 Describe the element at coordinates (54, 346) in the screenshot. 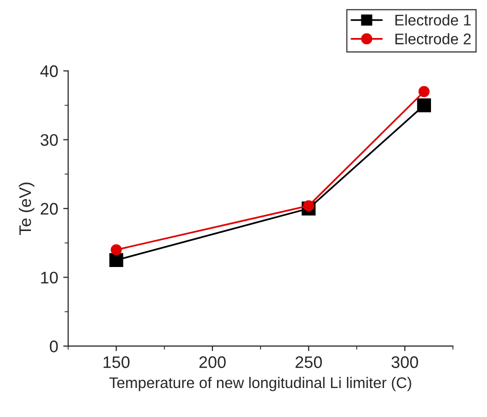

I see `y-tick-label: 0` at that location.